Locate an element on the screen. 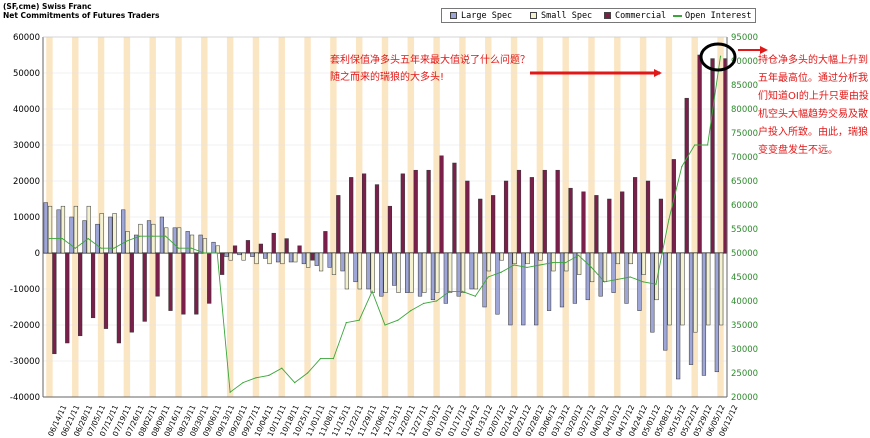 Image resolution: width=870 pixels, height=438 pixels. annotation-marks is located at coordinates (649, 59).